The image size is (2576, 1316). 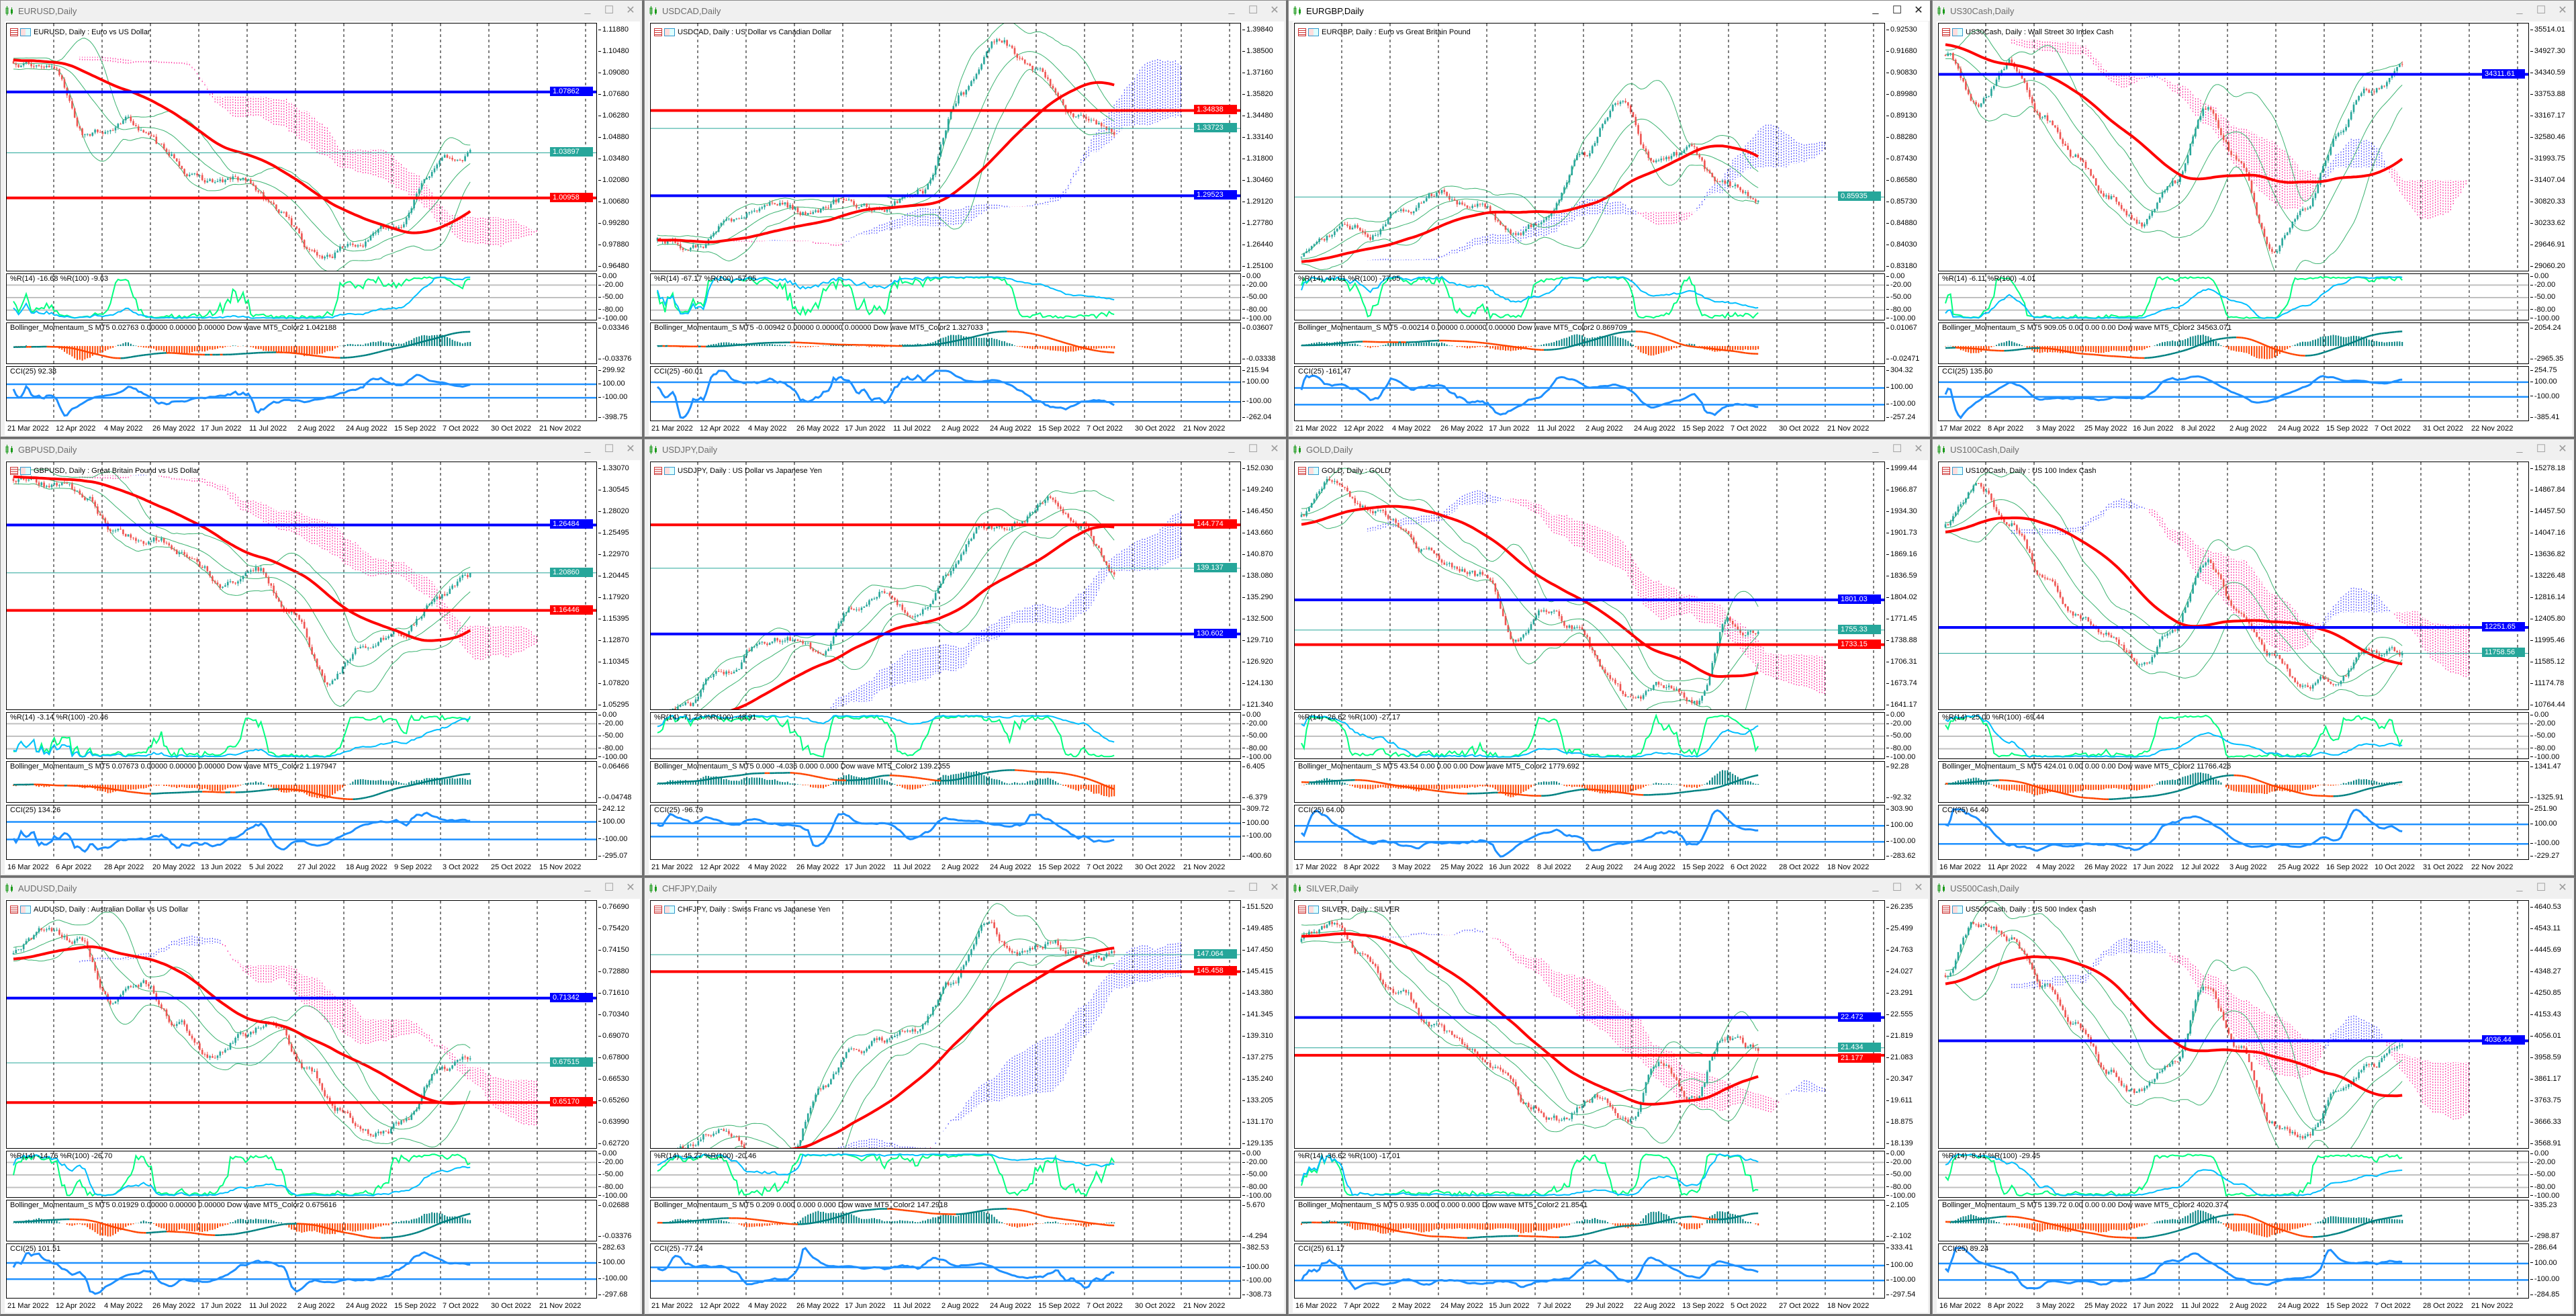 I want to click on price-axis-tick: 0.99280, so click(x=613, y=223).